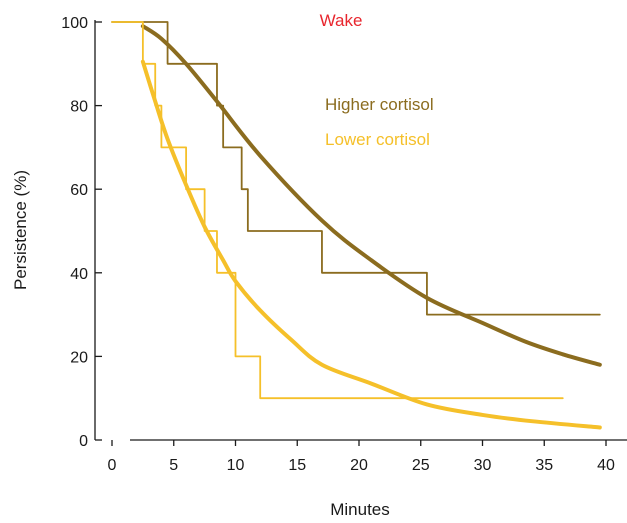  Describe the element at coordinates (83, 441) in the screenshot. I see `y-tick-label: 0` at that location.